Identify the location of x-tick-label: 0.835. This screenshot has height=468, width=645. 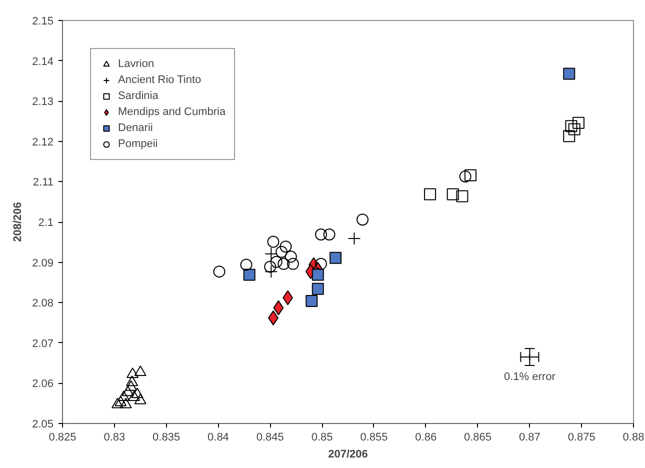
(166, 438).